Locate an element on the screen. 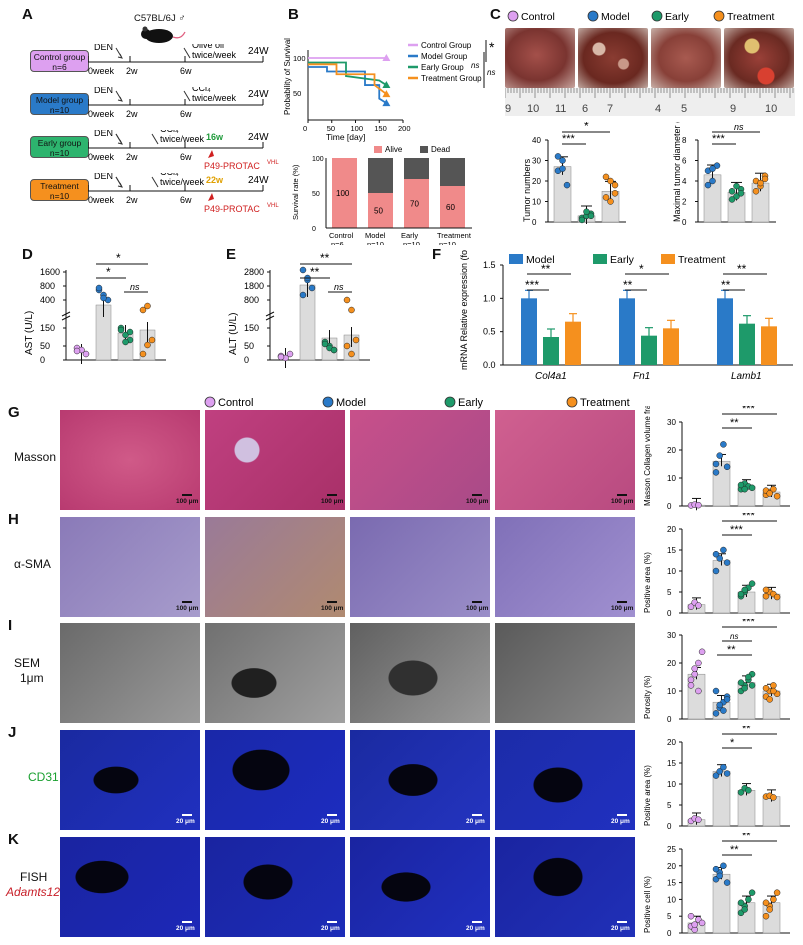 Image resolution: width=803 pixels, height=945 pixels. ruler-number: 10 is located at coordinates (771, 109).